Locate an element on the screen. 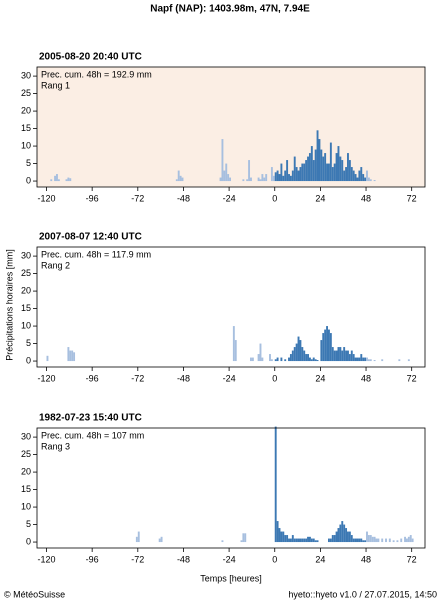  x-tick-label: 24 is located at coordinates (320, 378).